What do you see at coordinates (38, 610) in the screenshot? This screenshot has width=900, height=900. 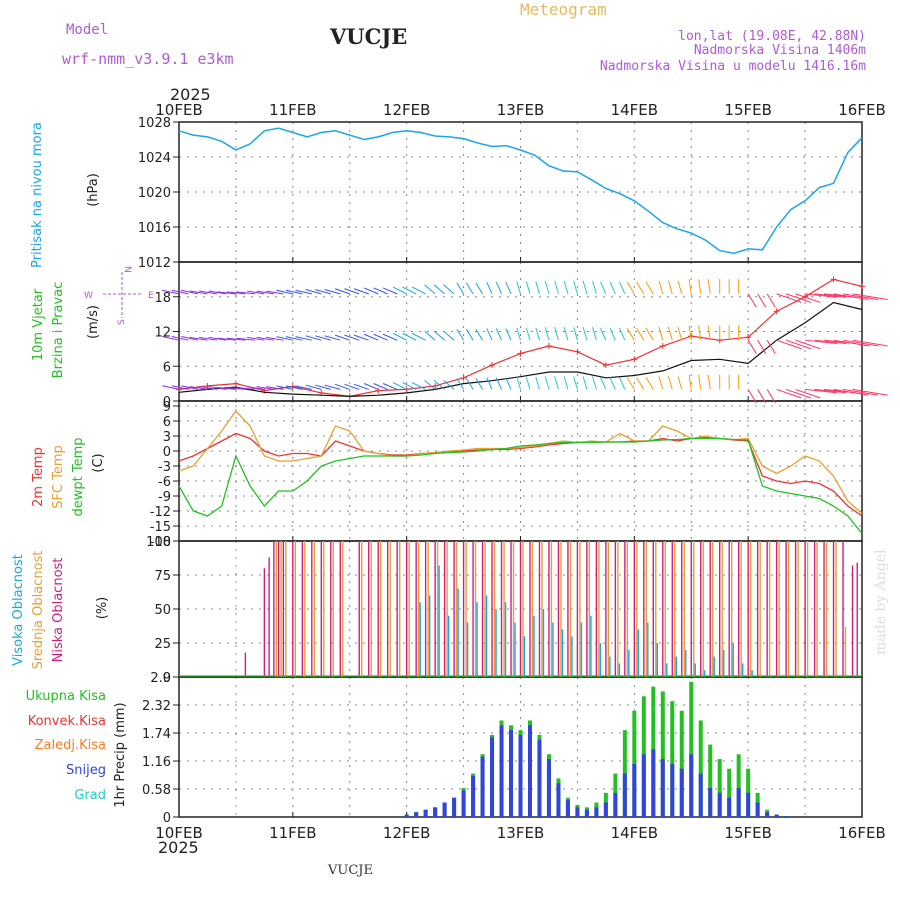 I see `cloud-label-2: Srednja Oblacnost` at bounding box center [38, 610].